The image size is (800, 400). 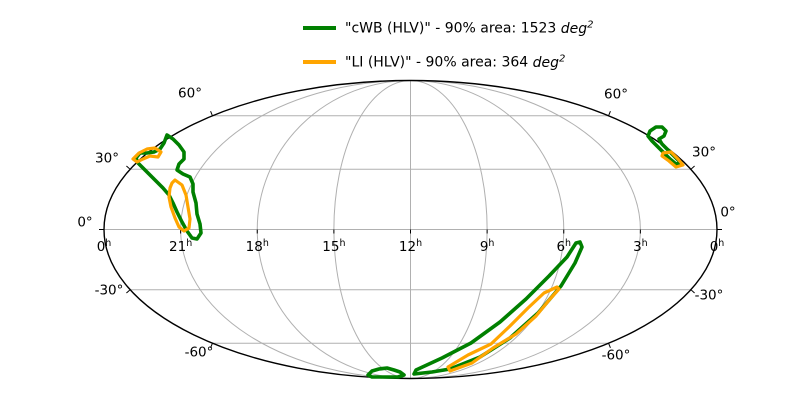 I want to click on li-legend-sup: 2, so click(x=562, y=59).